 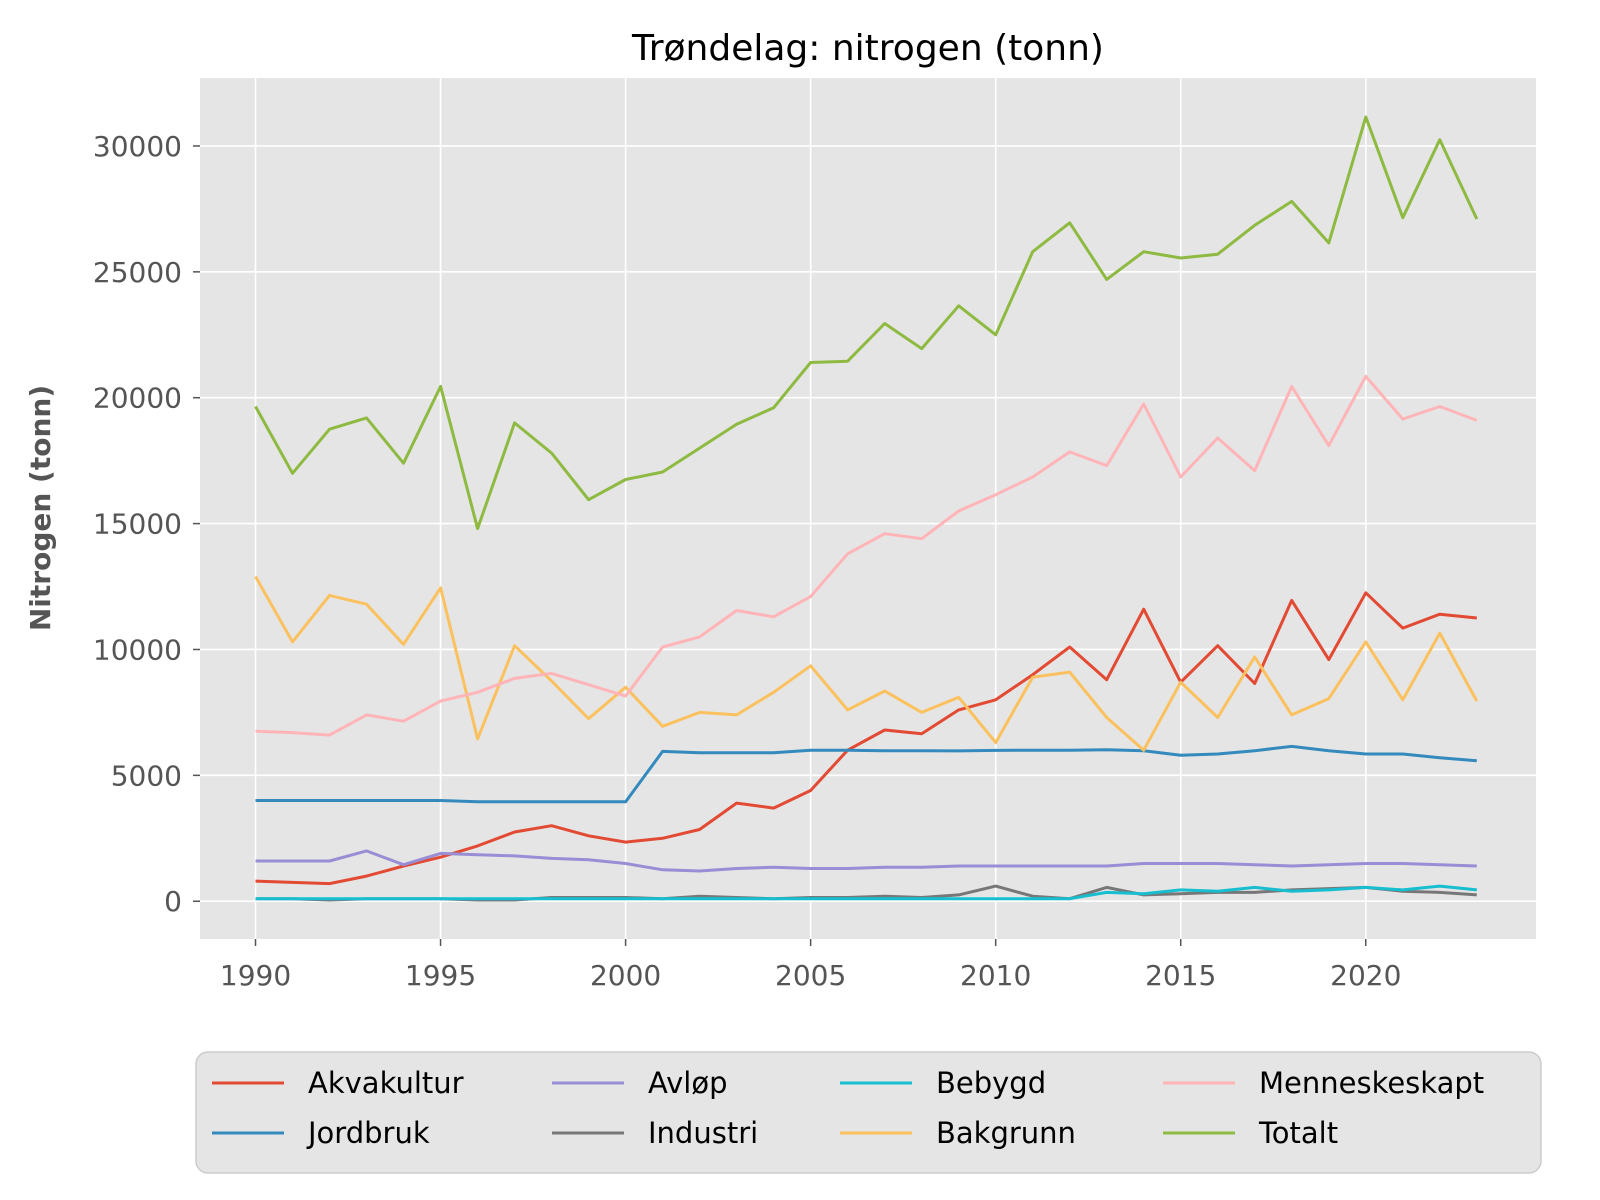 I want to click on x-axis-ticks: 1990 1995 2000 2005 2010 2015 2020, so click(x=810, y=965).